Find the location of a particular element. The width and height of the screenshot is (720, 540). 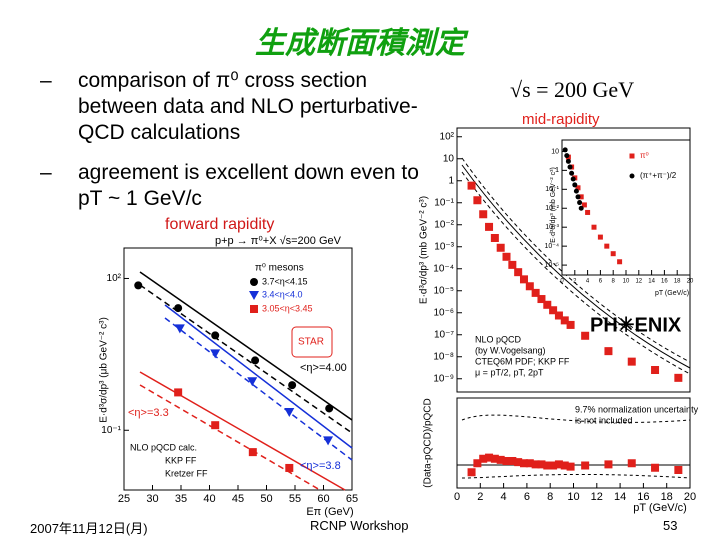

y-tick-label: 1 is located at coordinates (557, 170).